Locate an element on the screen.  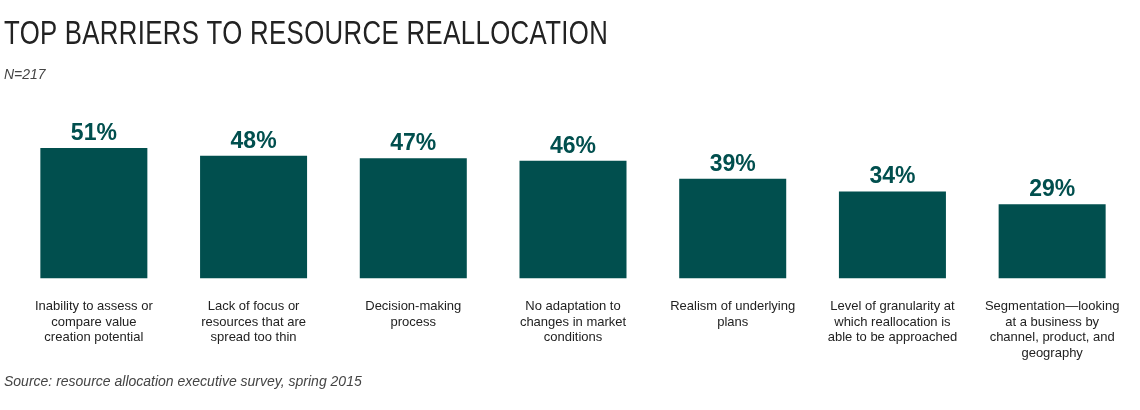
x-tick-label: Decision-making process is located at coordinates (413, 313).